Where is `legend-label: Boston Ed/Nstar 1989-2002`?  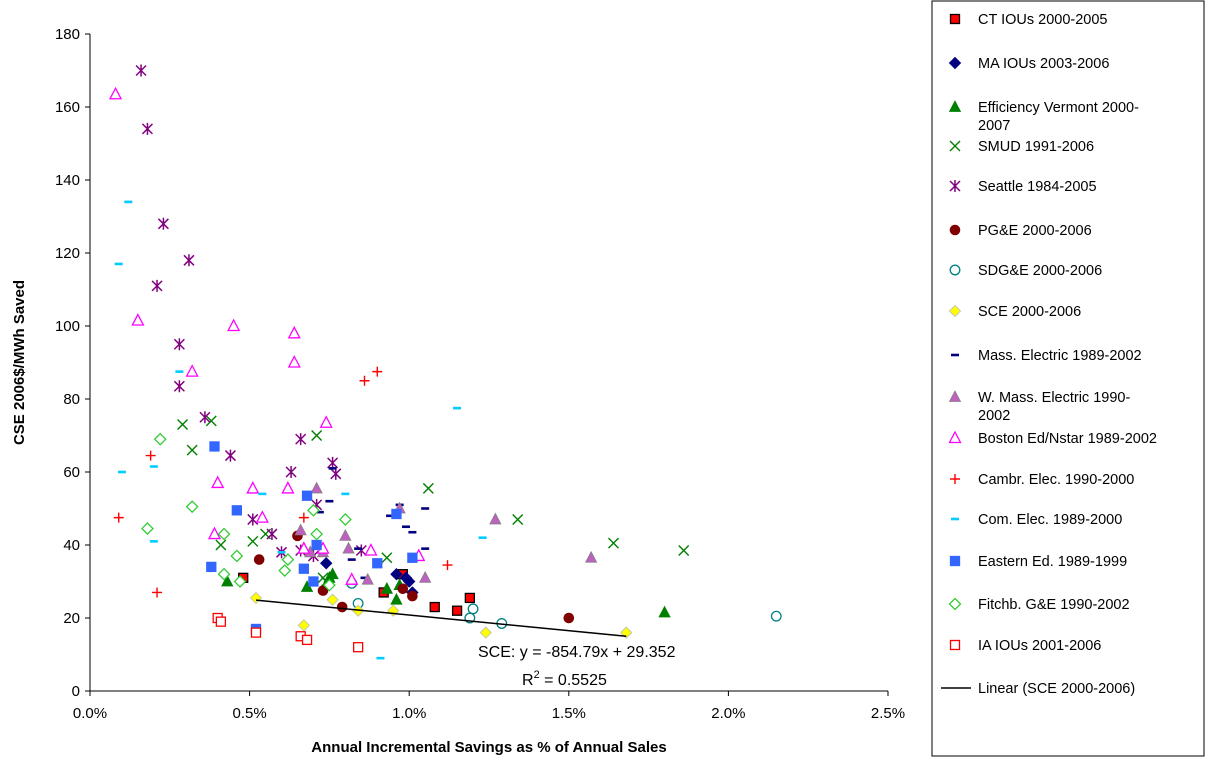 legend-label: Boston Ed/Nstar 1989-2002 is located at coordinates (1067, 439).